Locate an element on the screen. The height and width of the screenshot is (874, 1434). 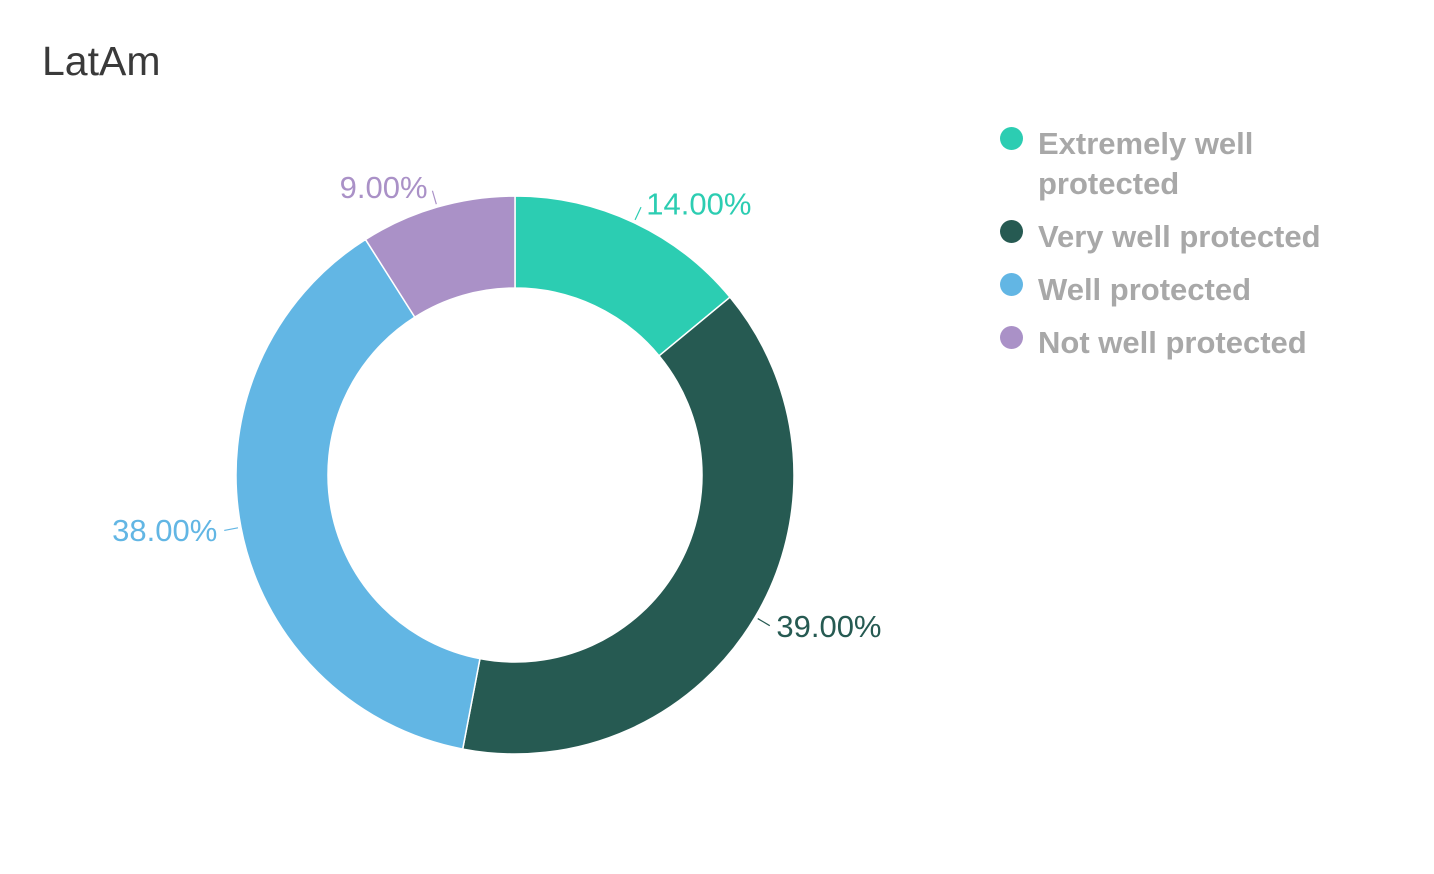
legend-label: Very well protected is located at coordinates (1179, 236).